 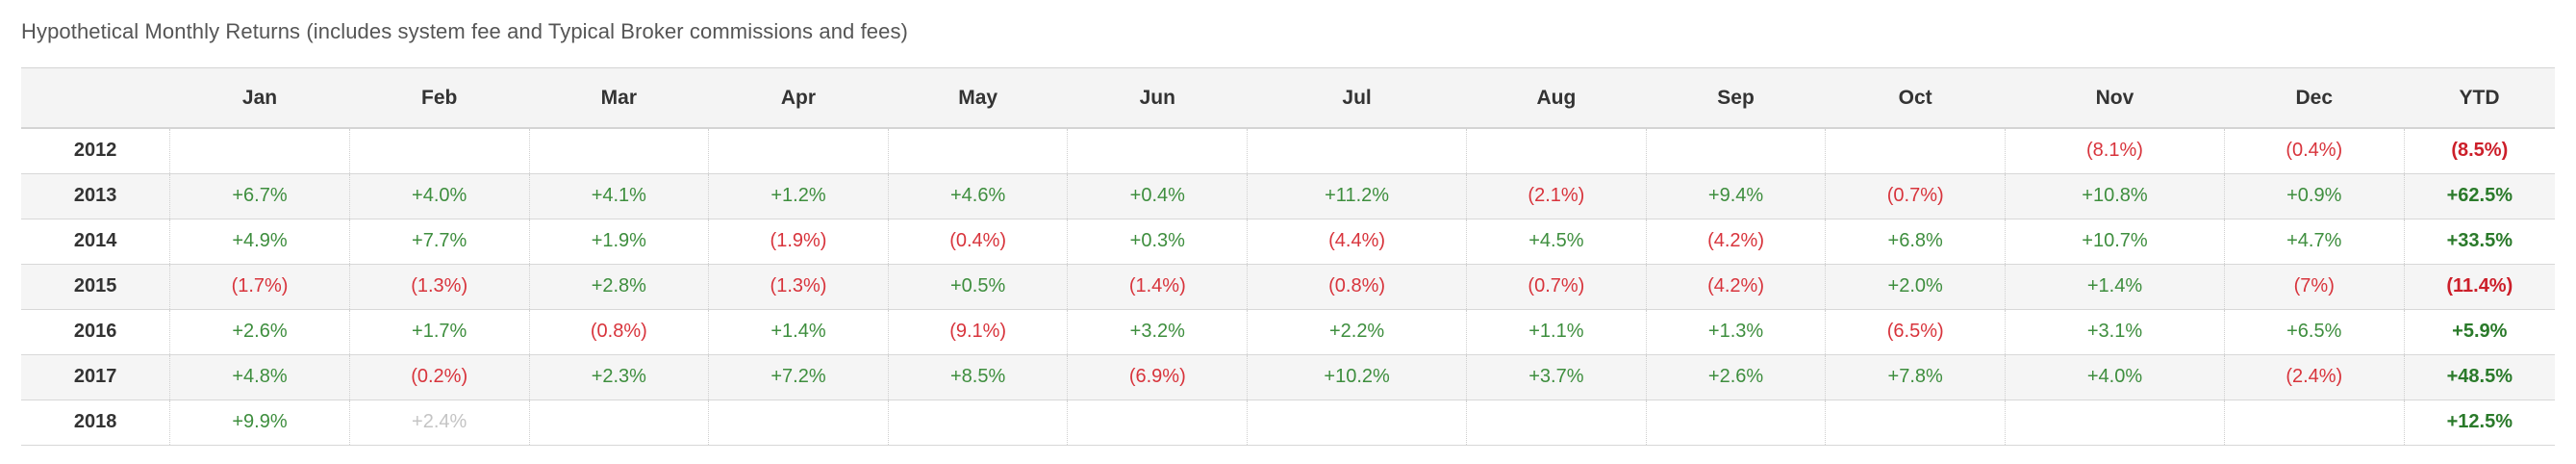 I want to click on month-cell-oct: +7.8%, so click(x=1916, y=377).